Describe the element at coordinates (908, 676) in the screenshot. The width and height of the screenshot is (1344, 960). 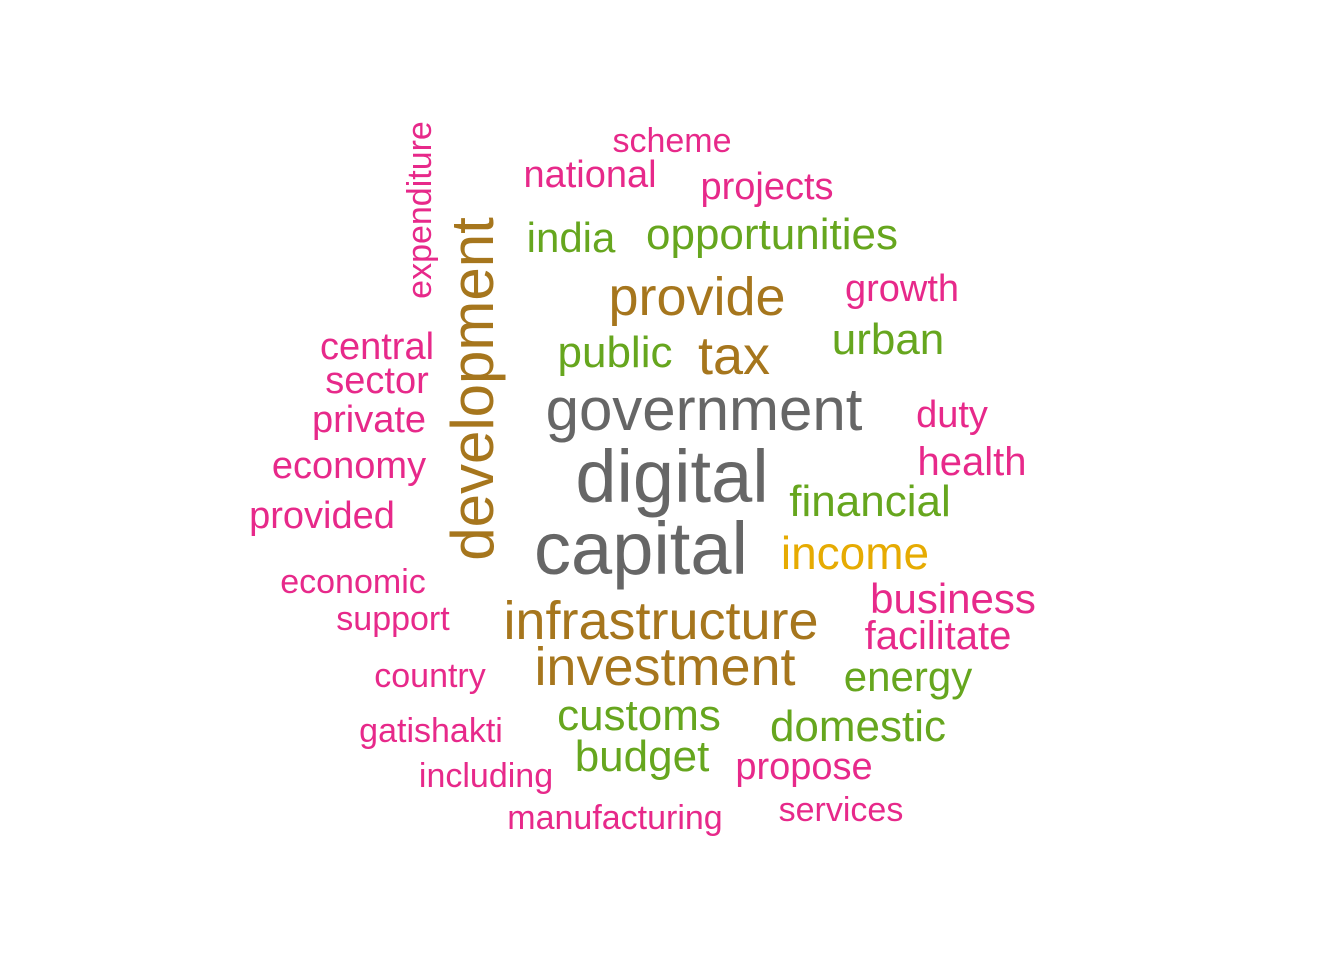
I see `word-energy: energy` at that location.